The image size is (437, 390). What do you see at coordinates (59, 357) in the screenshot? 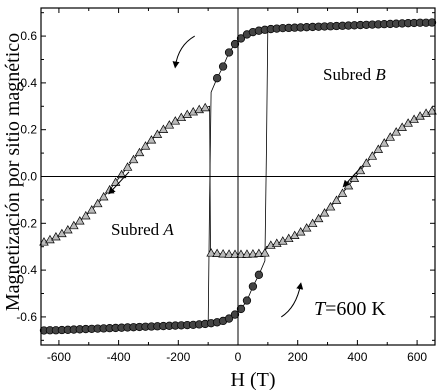
I see `x-tick-label: -600` at bounding box center [59, 357].